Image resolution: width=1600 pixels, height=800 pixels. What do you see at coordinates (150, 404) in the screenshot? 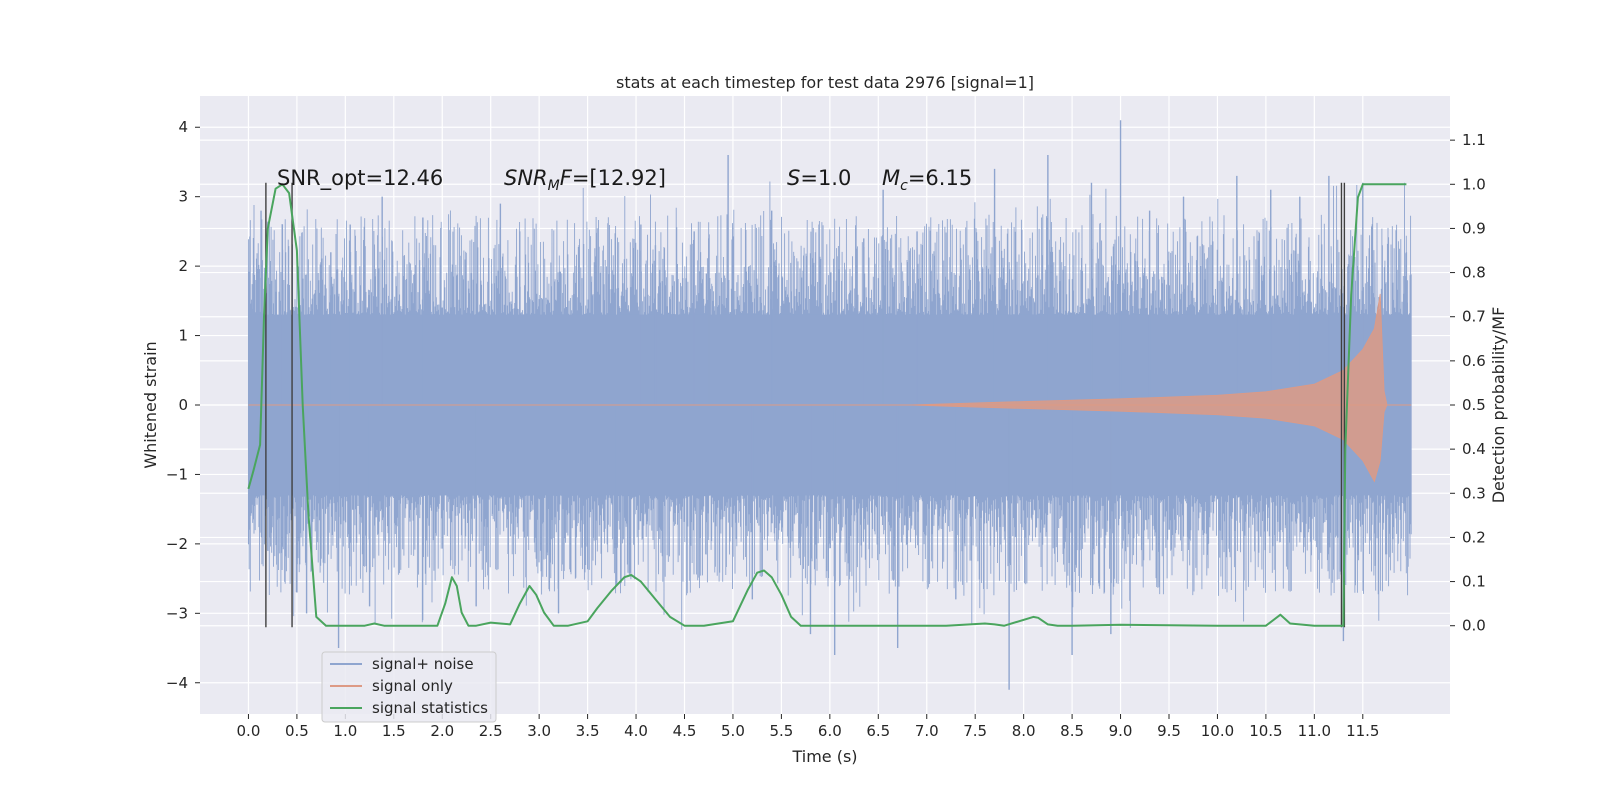
I see `y-axis-label: Whitened strain` at bounding box center [150, 404].